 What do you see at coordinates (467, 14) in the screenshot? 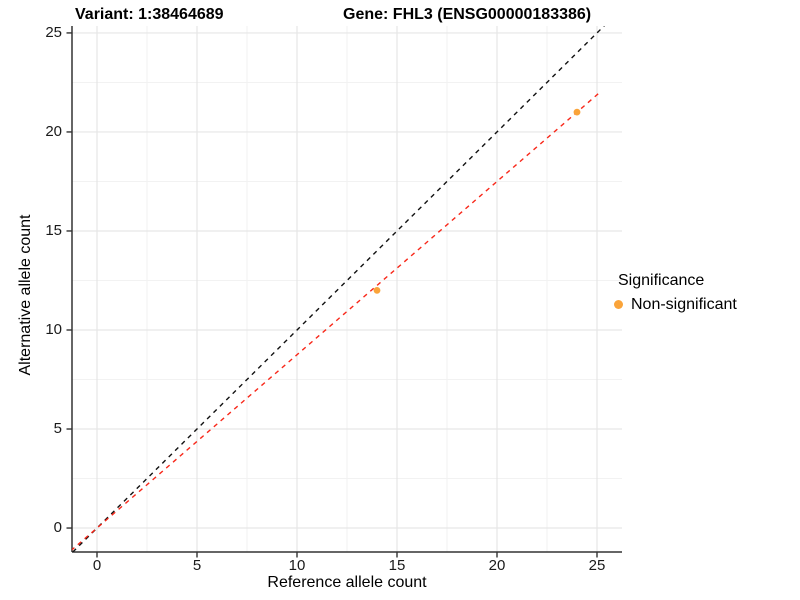
I see `plot-title-gene: Gene: FHL3 (ENSG00000183386)` at bounding box center [467, 14].